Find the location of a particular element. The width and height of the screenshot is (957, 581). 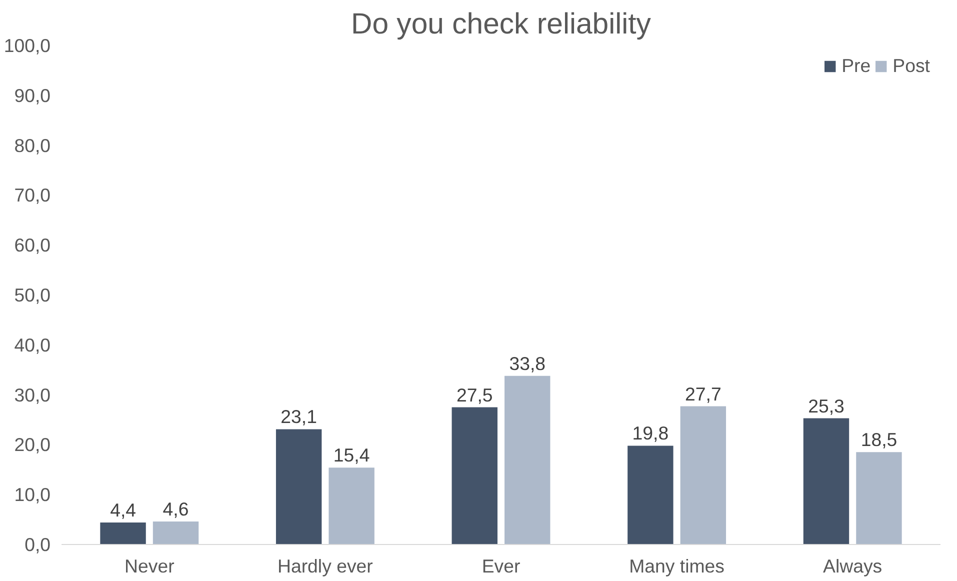

data-label: 4,4 is located at coordinates (123, 510).